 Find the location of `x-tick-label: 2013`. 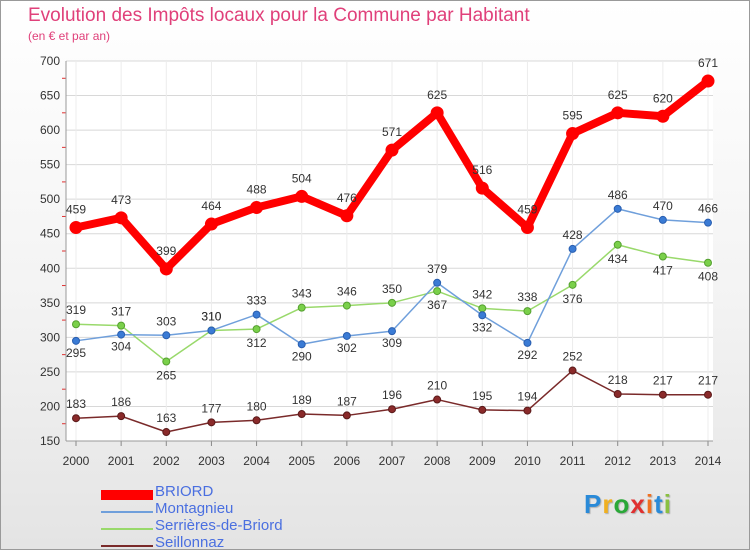

x-tick-label: 2013 is located at coordinates (663, 461).